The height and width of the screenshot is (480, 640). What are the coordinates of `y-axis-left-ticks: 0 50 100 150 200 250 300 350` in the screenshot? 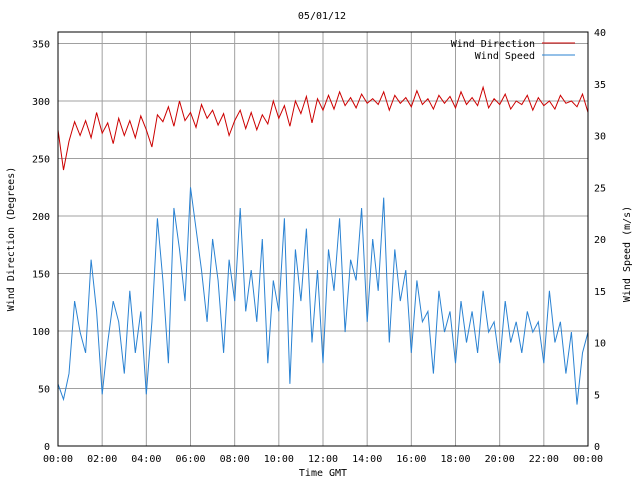 It's located at (41, 247).